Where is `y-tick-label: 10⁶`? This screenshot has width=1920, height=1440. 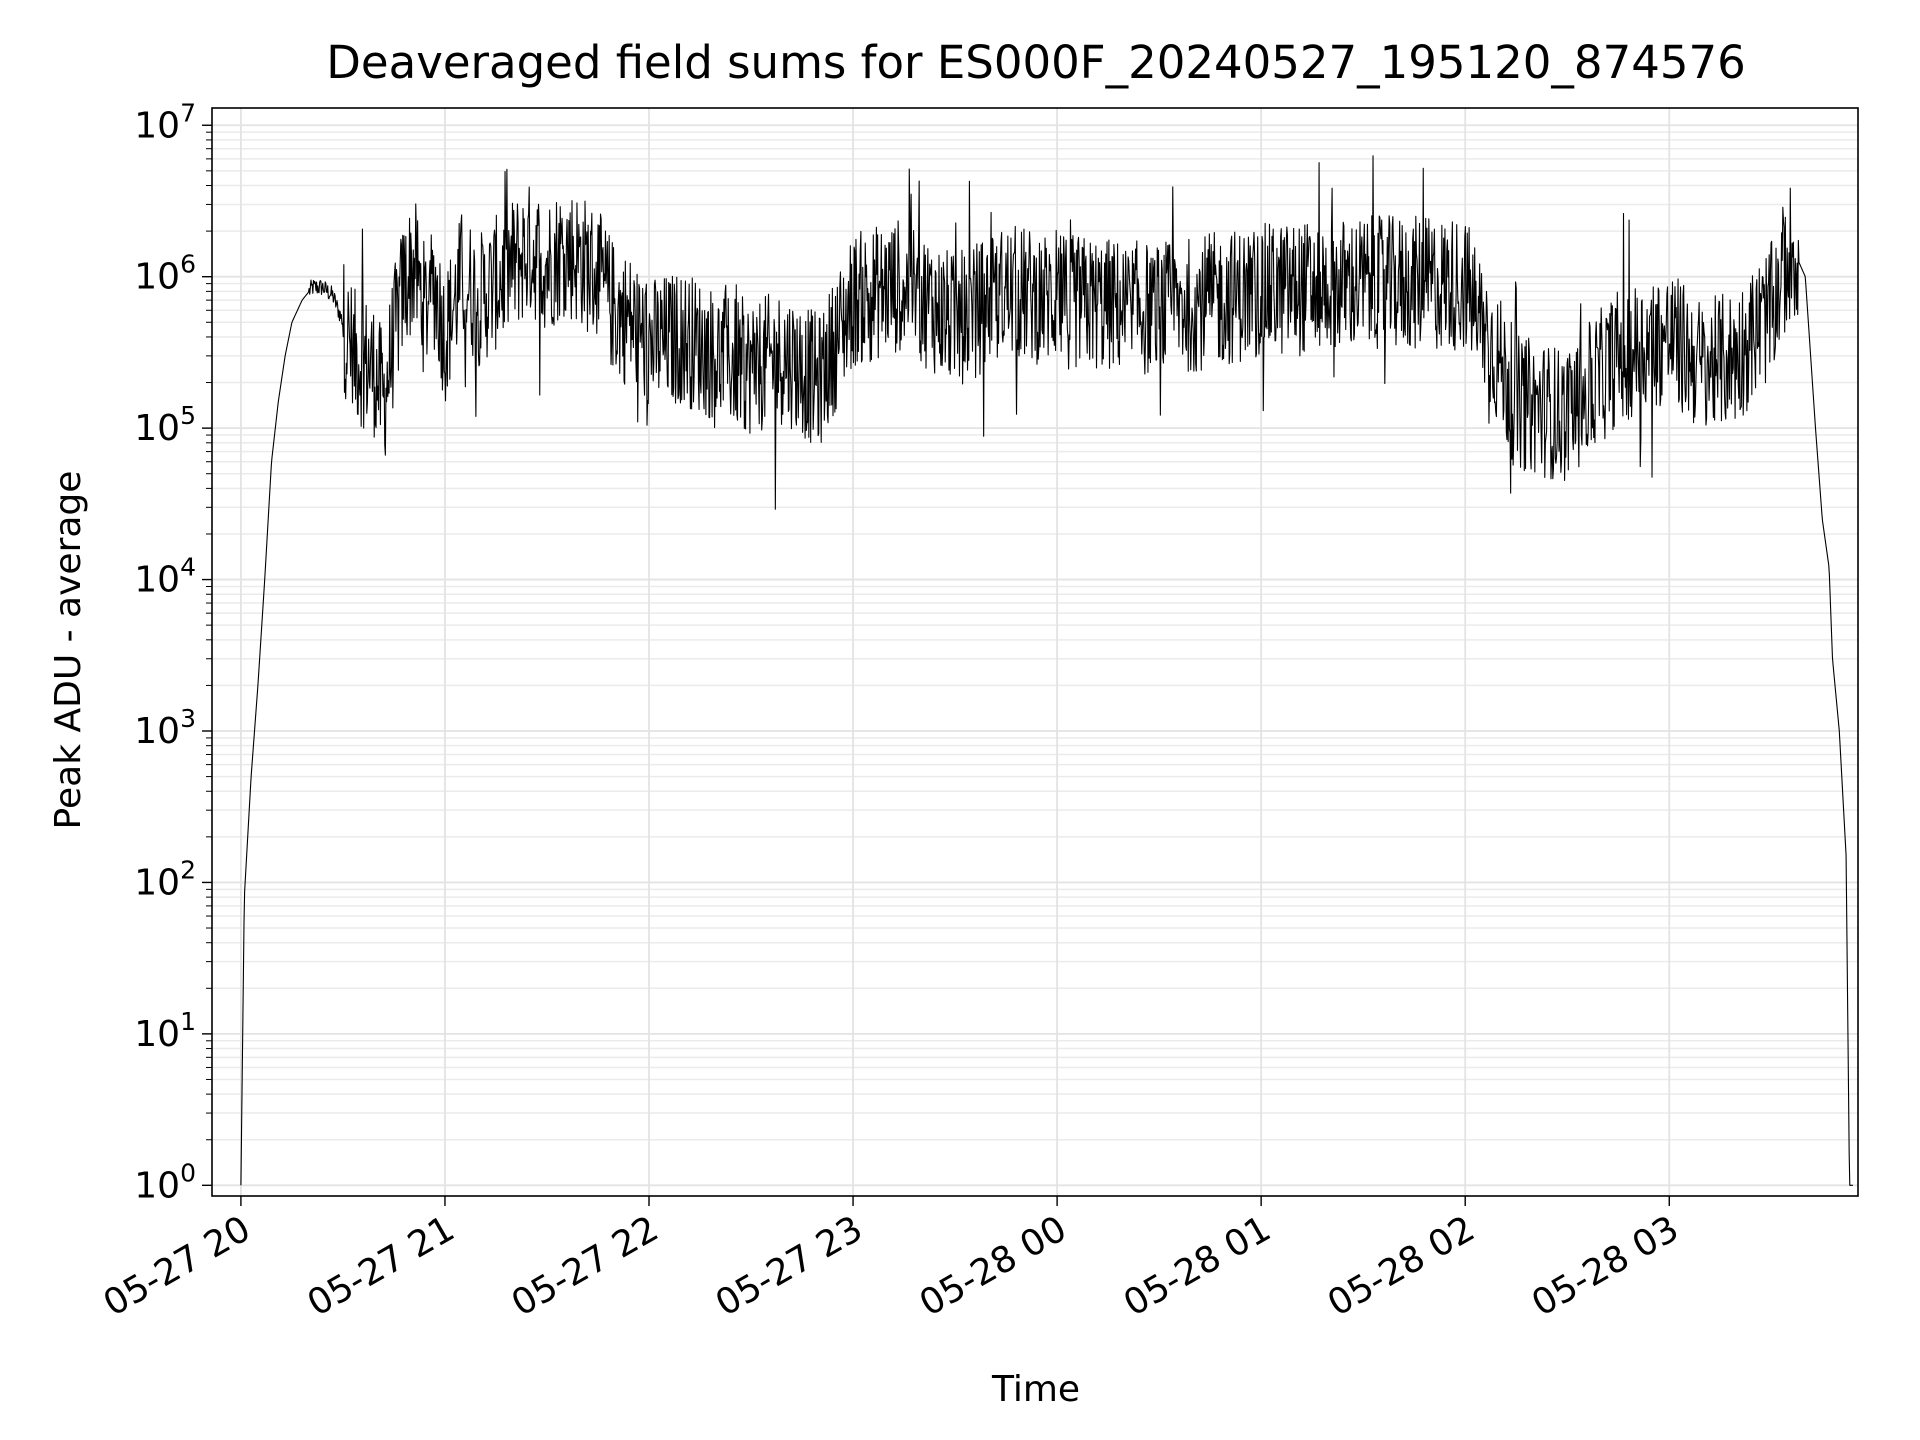
y-tick-label: 10⁶ is located at coordinates (165, 274).